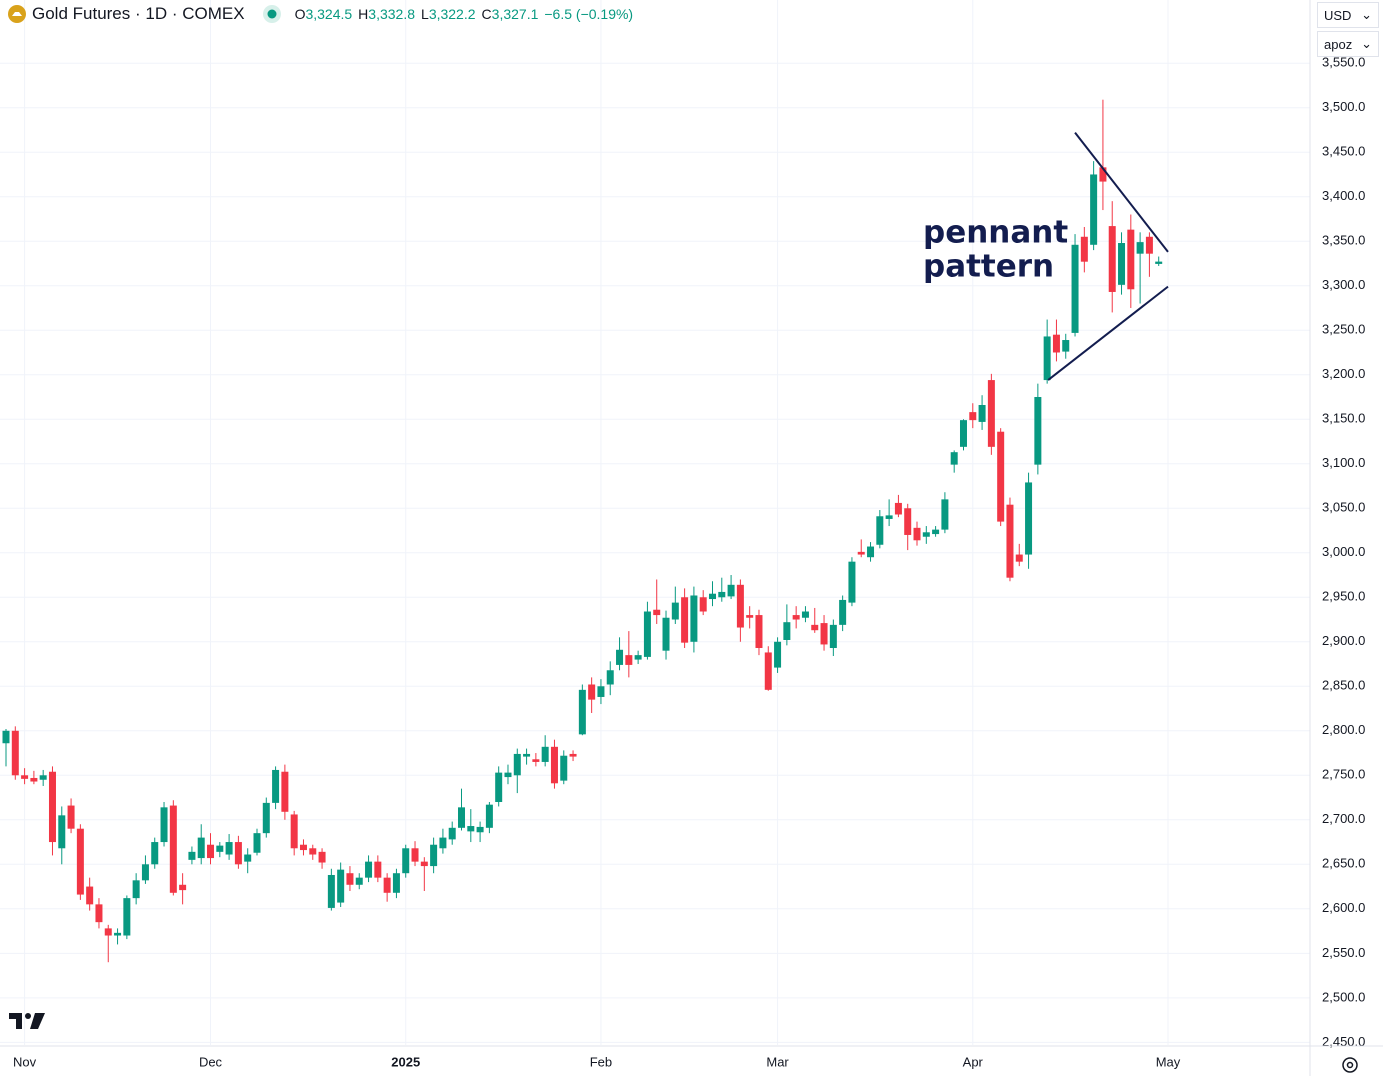  What do you see at coordinates (17, 14) in the screenshot?
I see `symbol-icon` at bounding box center [17, 14].